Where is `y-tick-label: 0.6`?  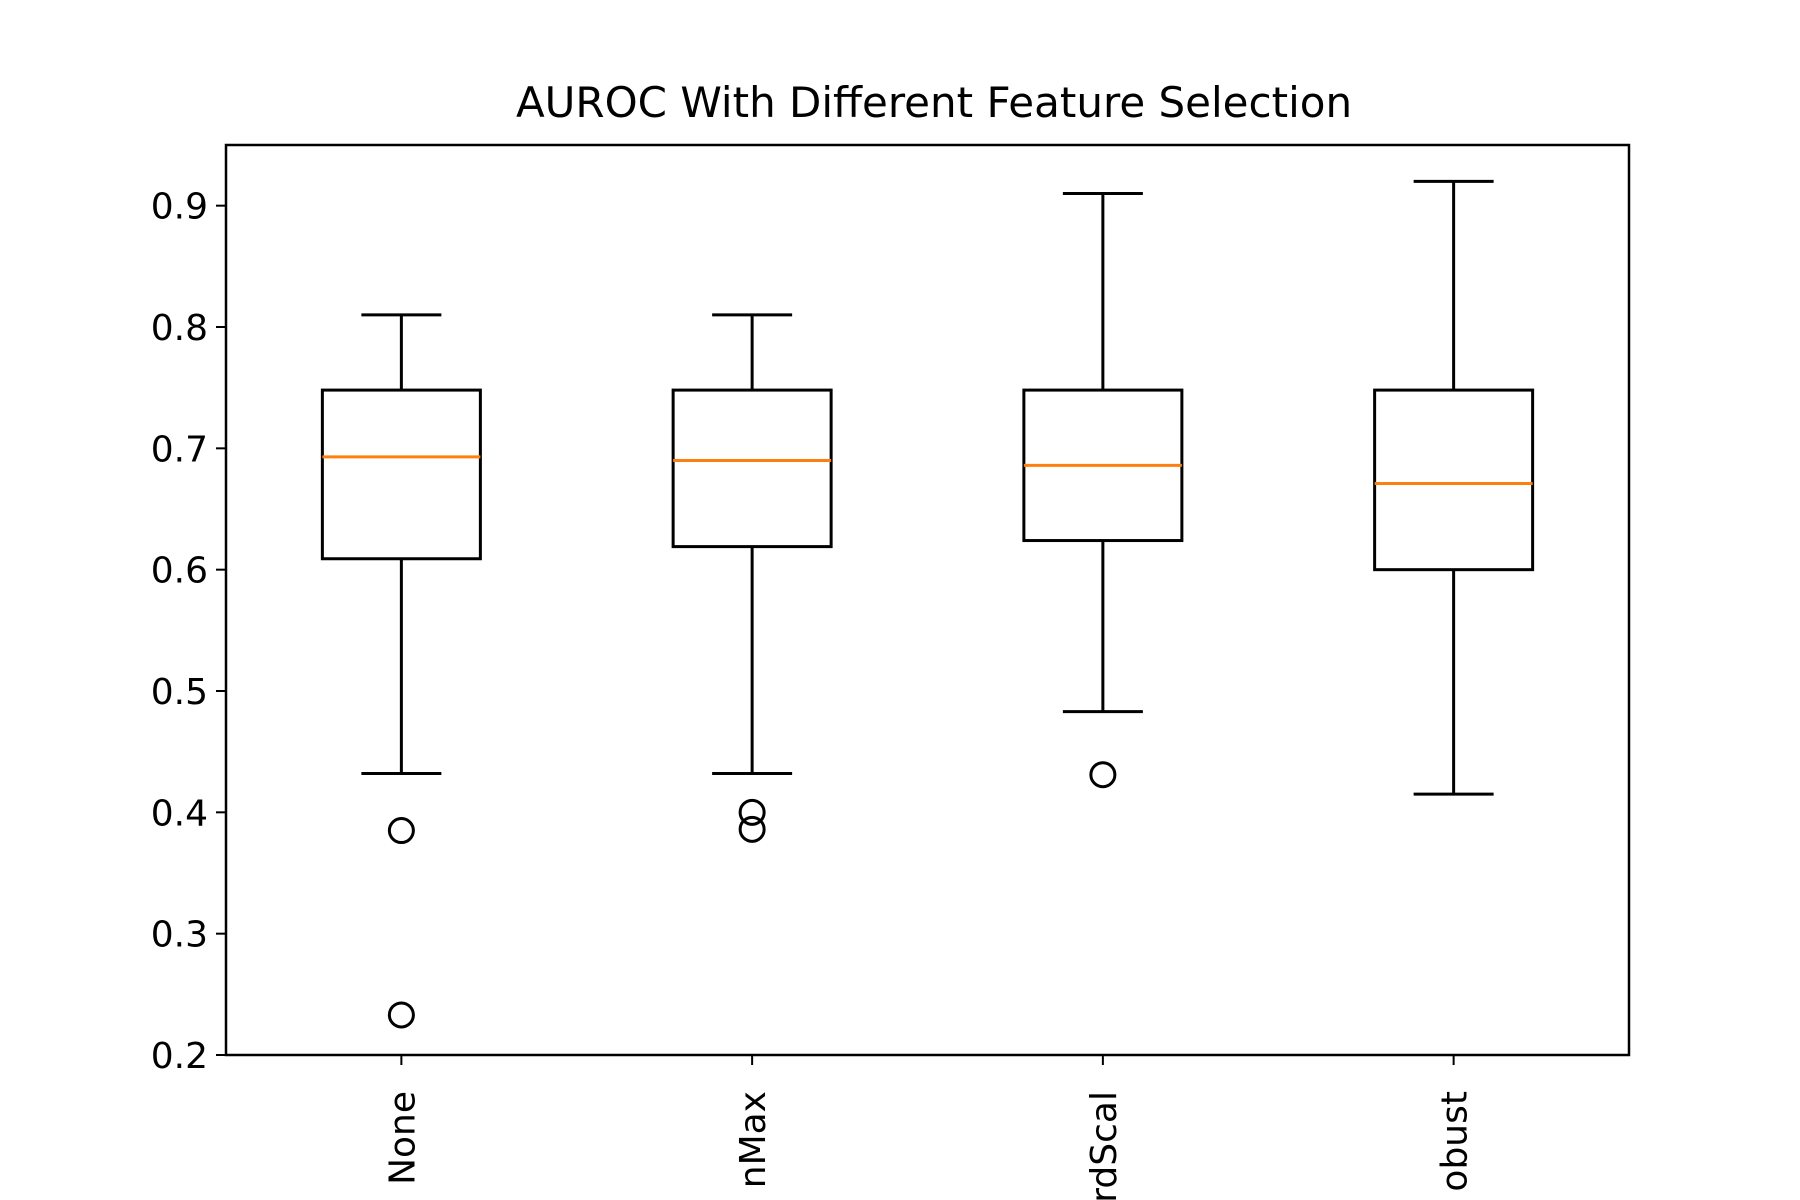
y-tick-label: 0.6 is located at coordinates (179, 571).